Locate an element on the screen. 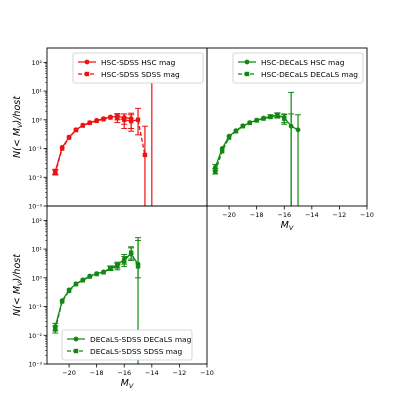 This screenshot has width=407, height=407. legend-label: HSC-SDSS SDSS mag is located at coordinates (140, 74).